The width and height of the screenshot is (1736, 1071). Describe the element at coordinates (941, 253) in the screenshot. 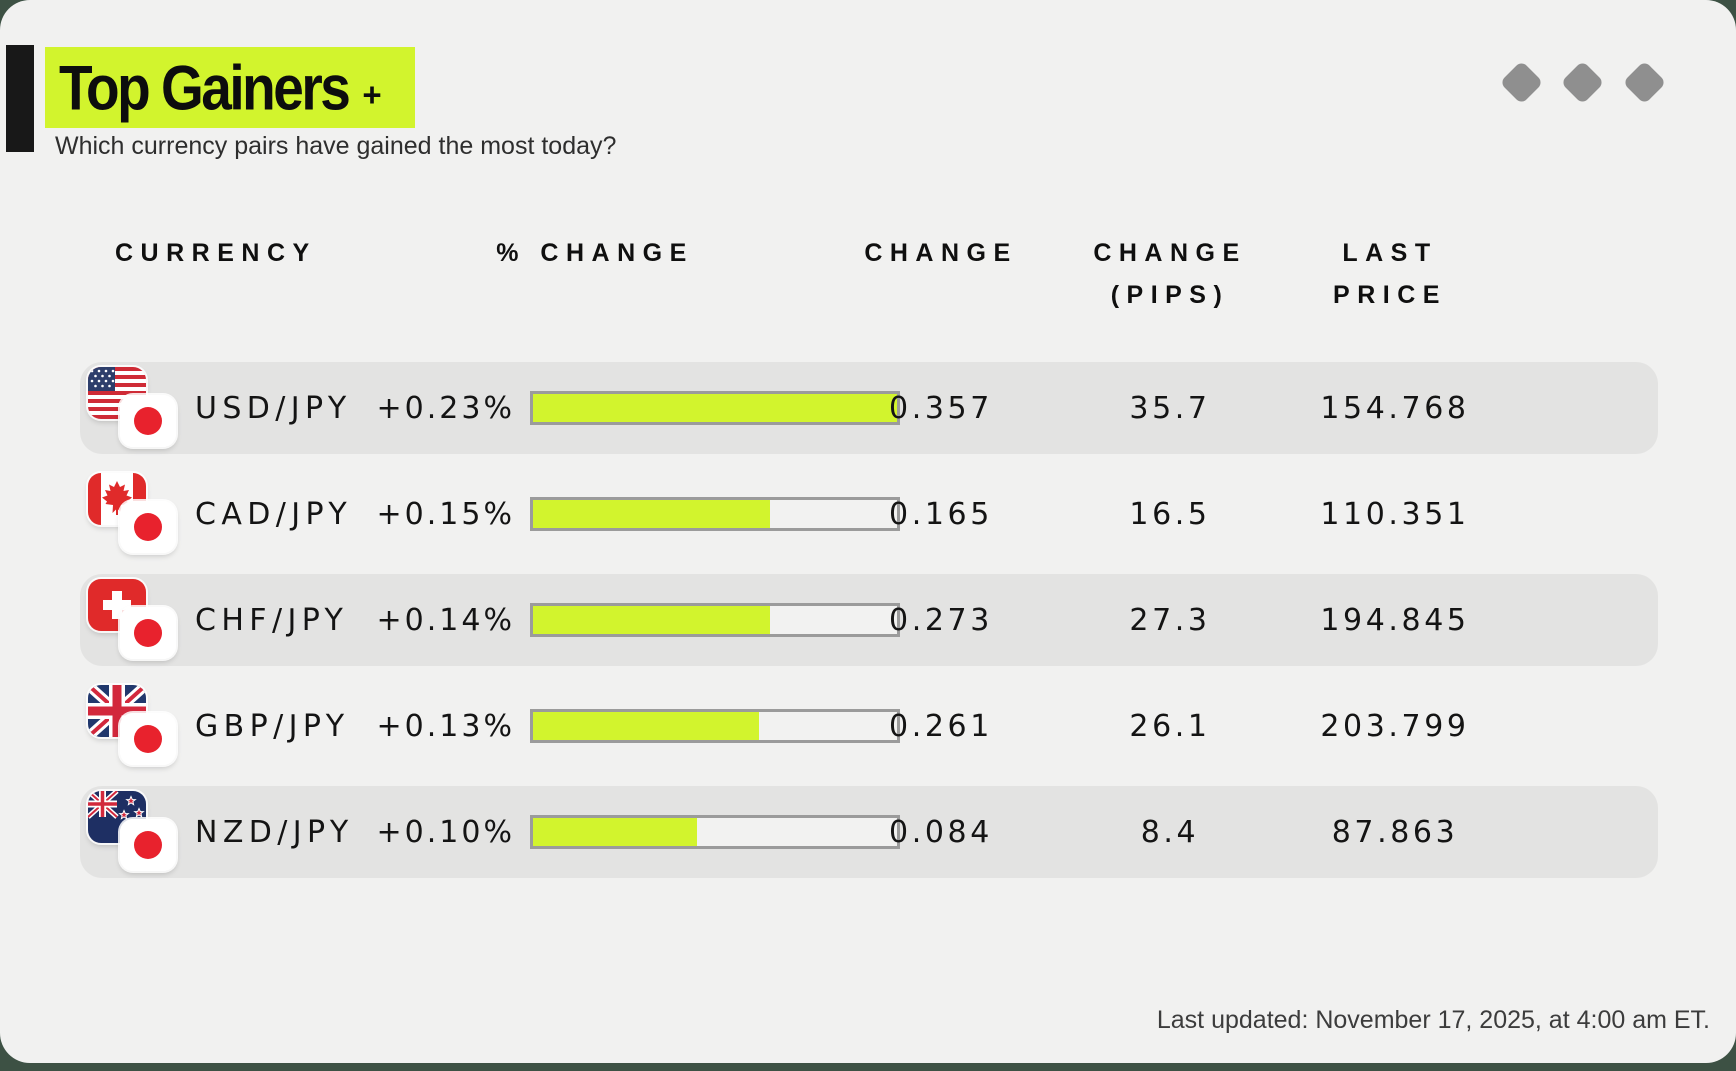

I see `column-header-change: CHANGE` at that location.